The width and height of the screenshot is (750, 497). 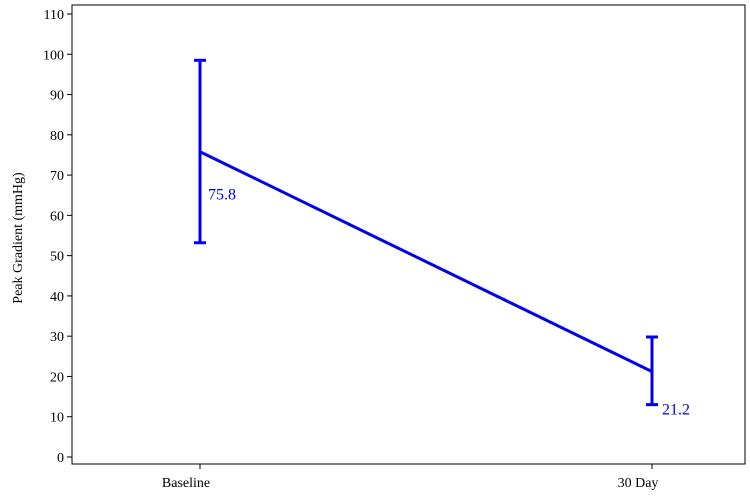 What do you see at coordinates (57, 237) in the screenshot?
I see `y-axis: 0 10 20 30 40 50 60 70 80 90 100 110` at bounding box center [57, 237].